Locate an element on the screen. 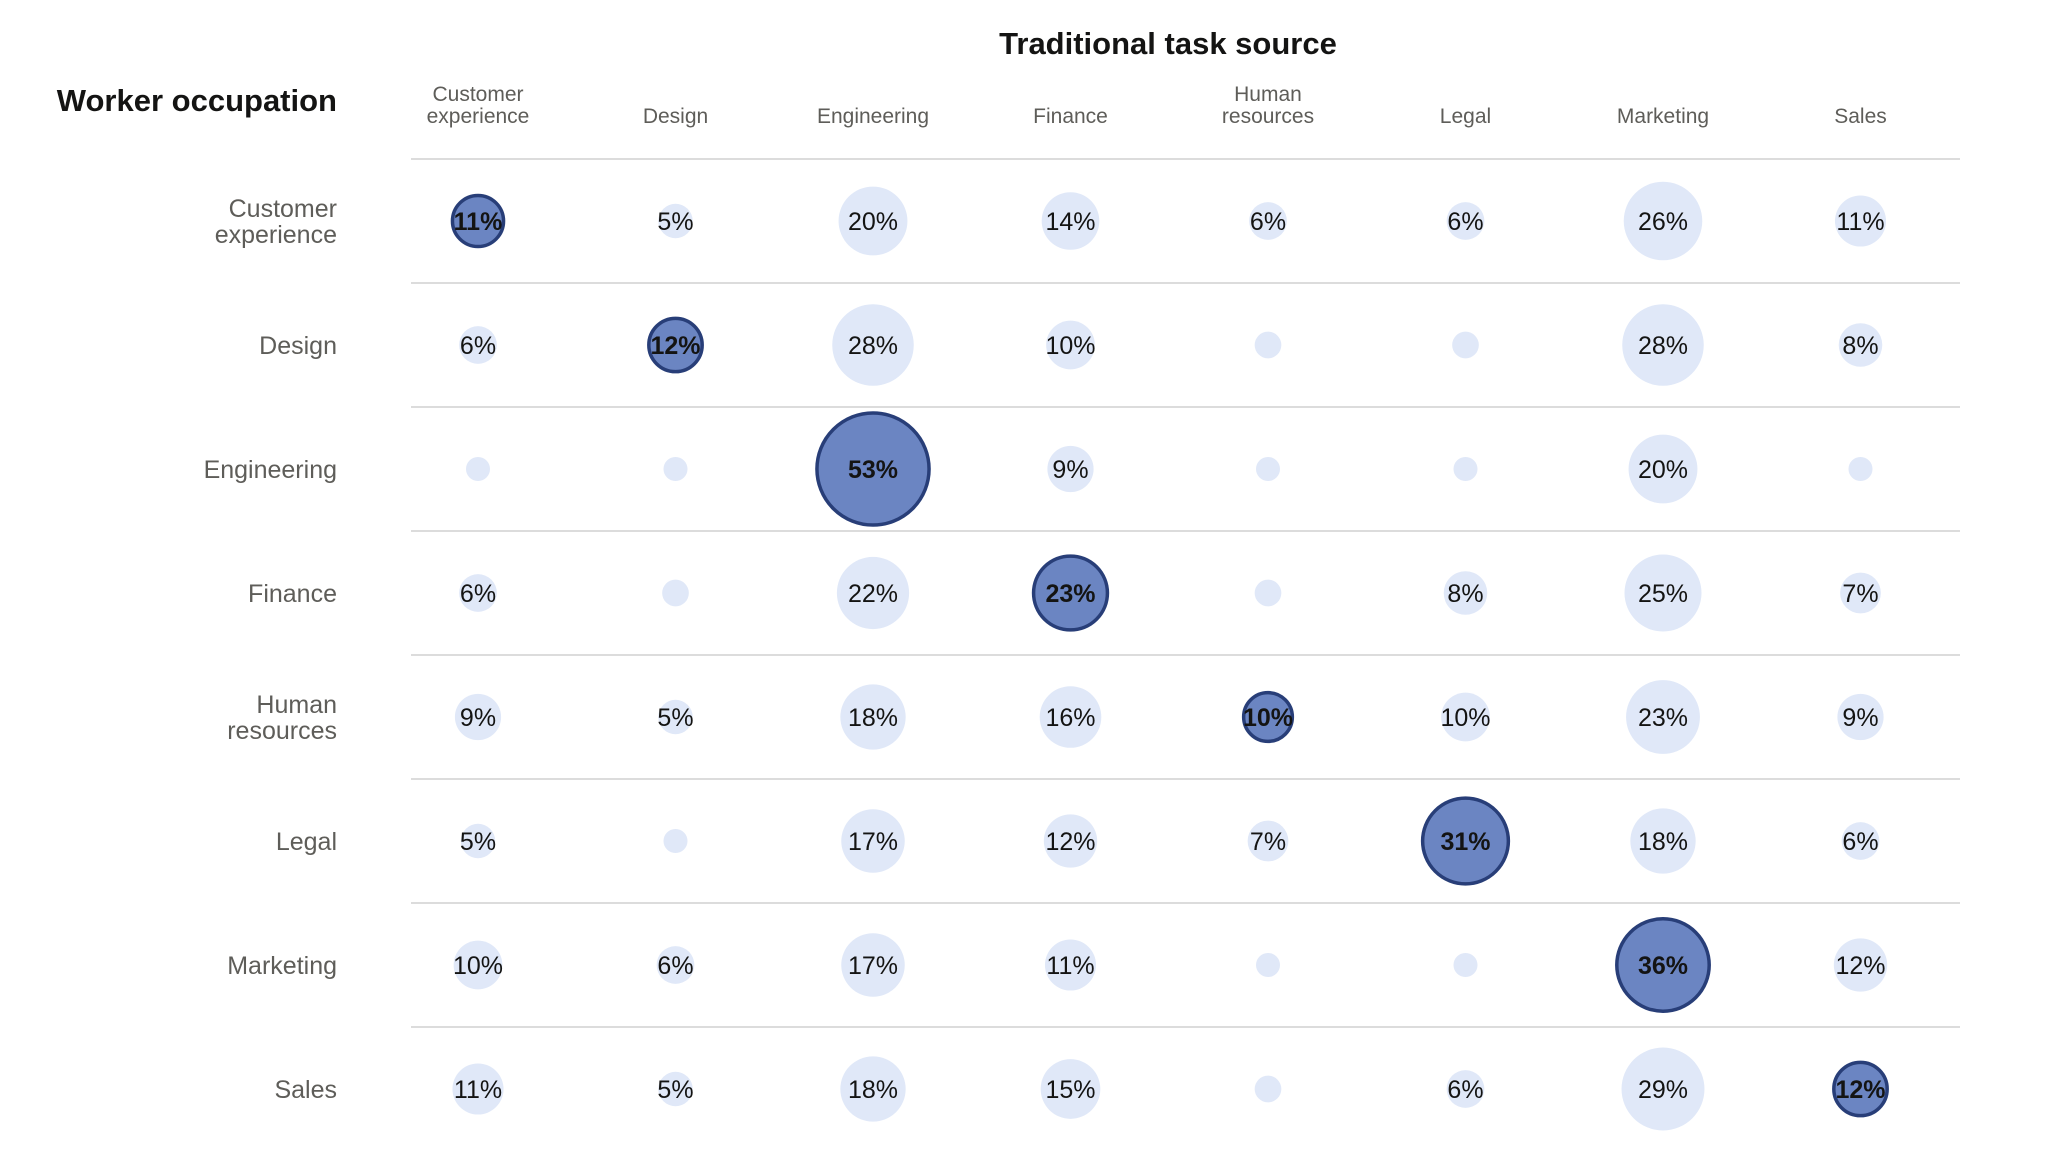 The image size is (2046, 1152). column-label: Legal is located at coordinates (1465, 116).